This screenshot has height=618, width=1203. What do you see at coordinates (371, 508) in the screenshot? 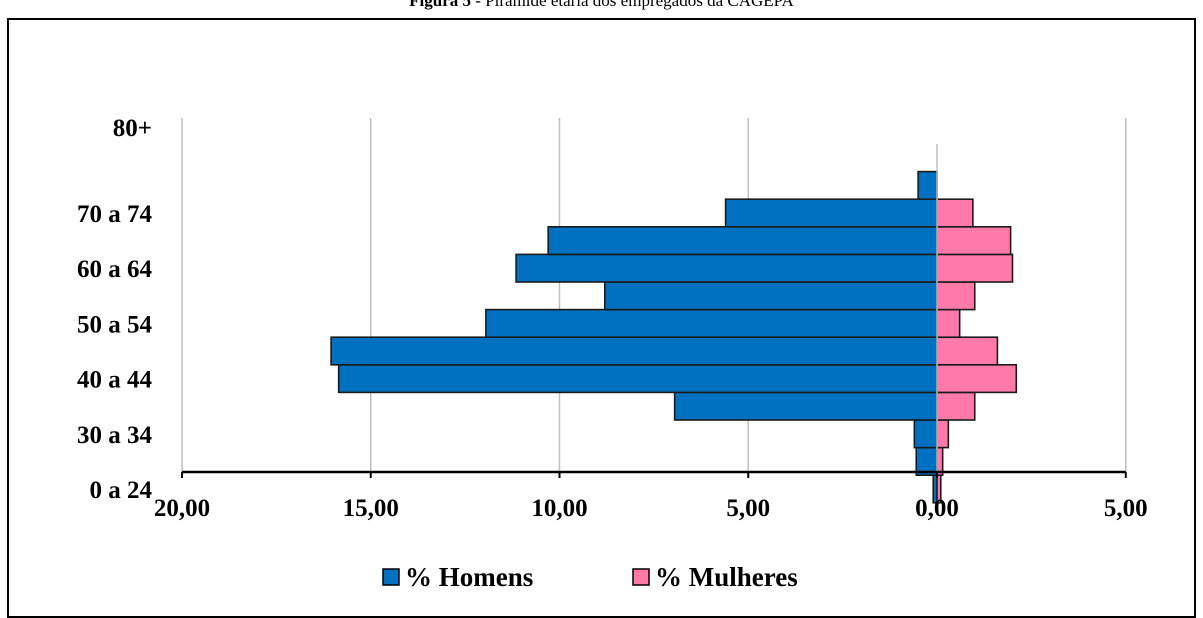
I see `x-tick-label: 15,00` at bounding box center [371, 508].